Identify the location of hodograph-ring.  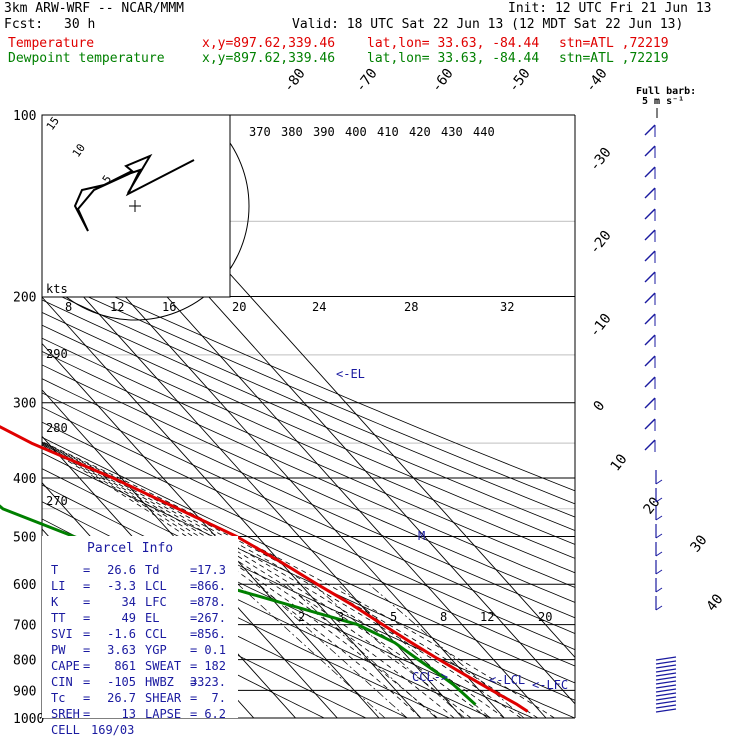
(146, 218).